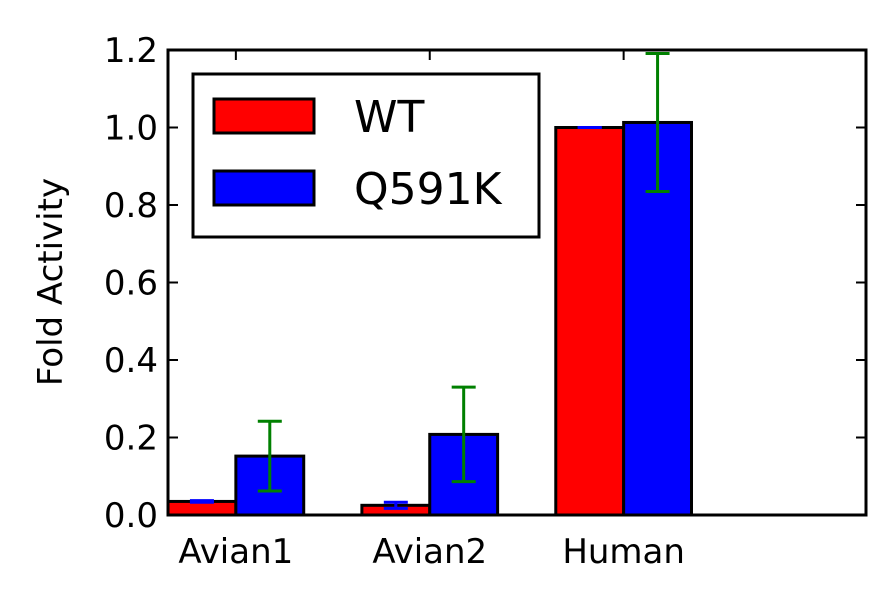  Describe the element at coordinates (131, 361) in the screenshot. I see `y-tick-label: 0.4` at that location.